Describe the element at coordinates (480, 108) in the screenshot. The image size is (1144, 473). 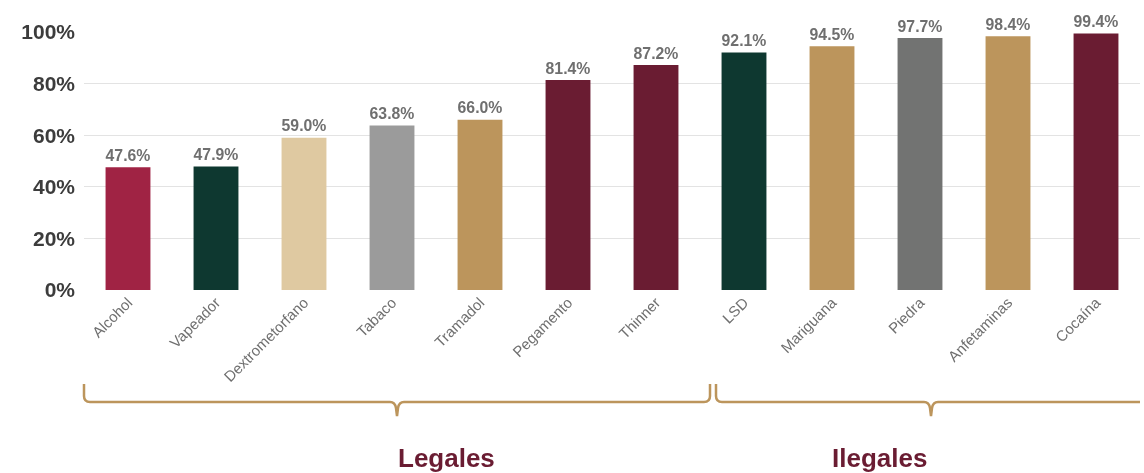
I see `data-label: 66.0%` at that location.